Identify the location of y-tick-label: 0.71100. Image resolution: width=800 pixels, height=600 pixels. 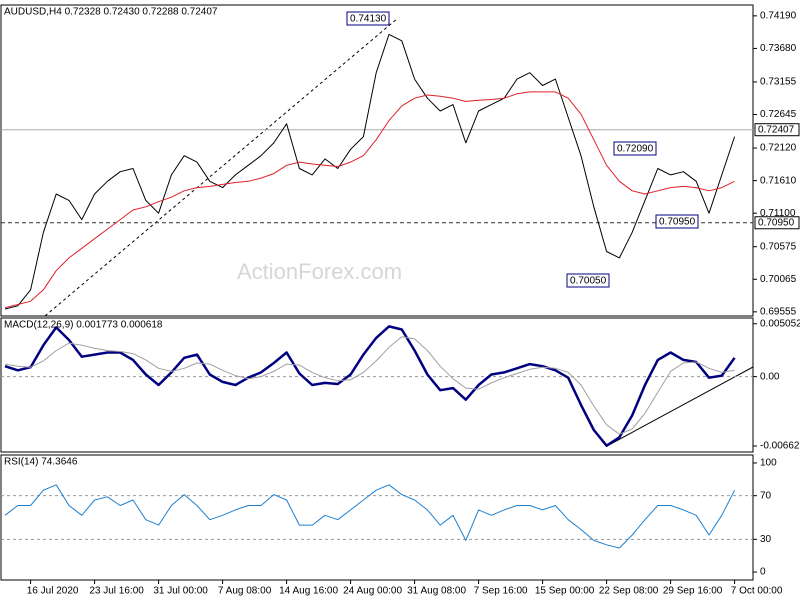
(778, 213).